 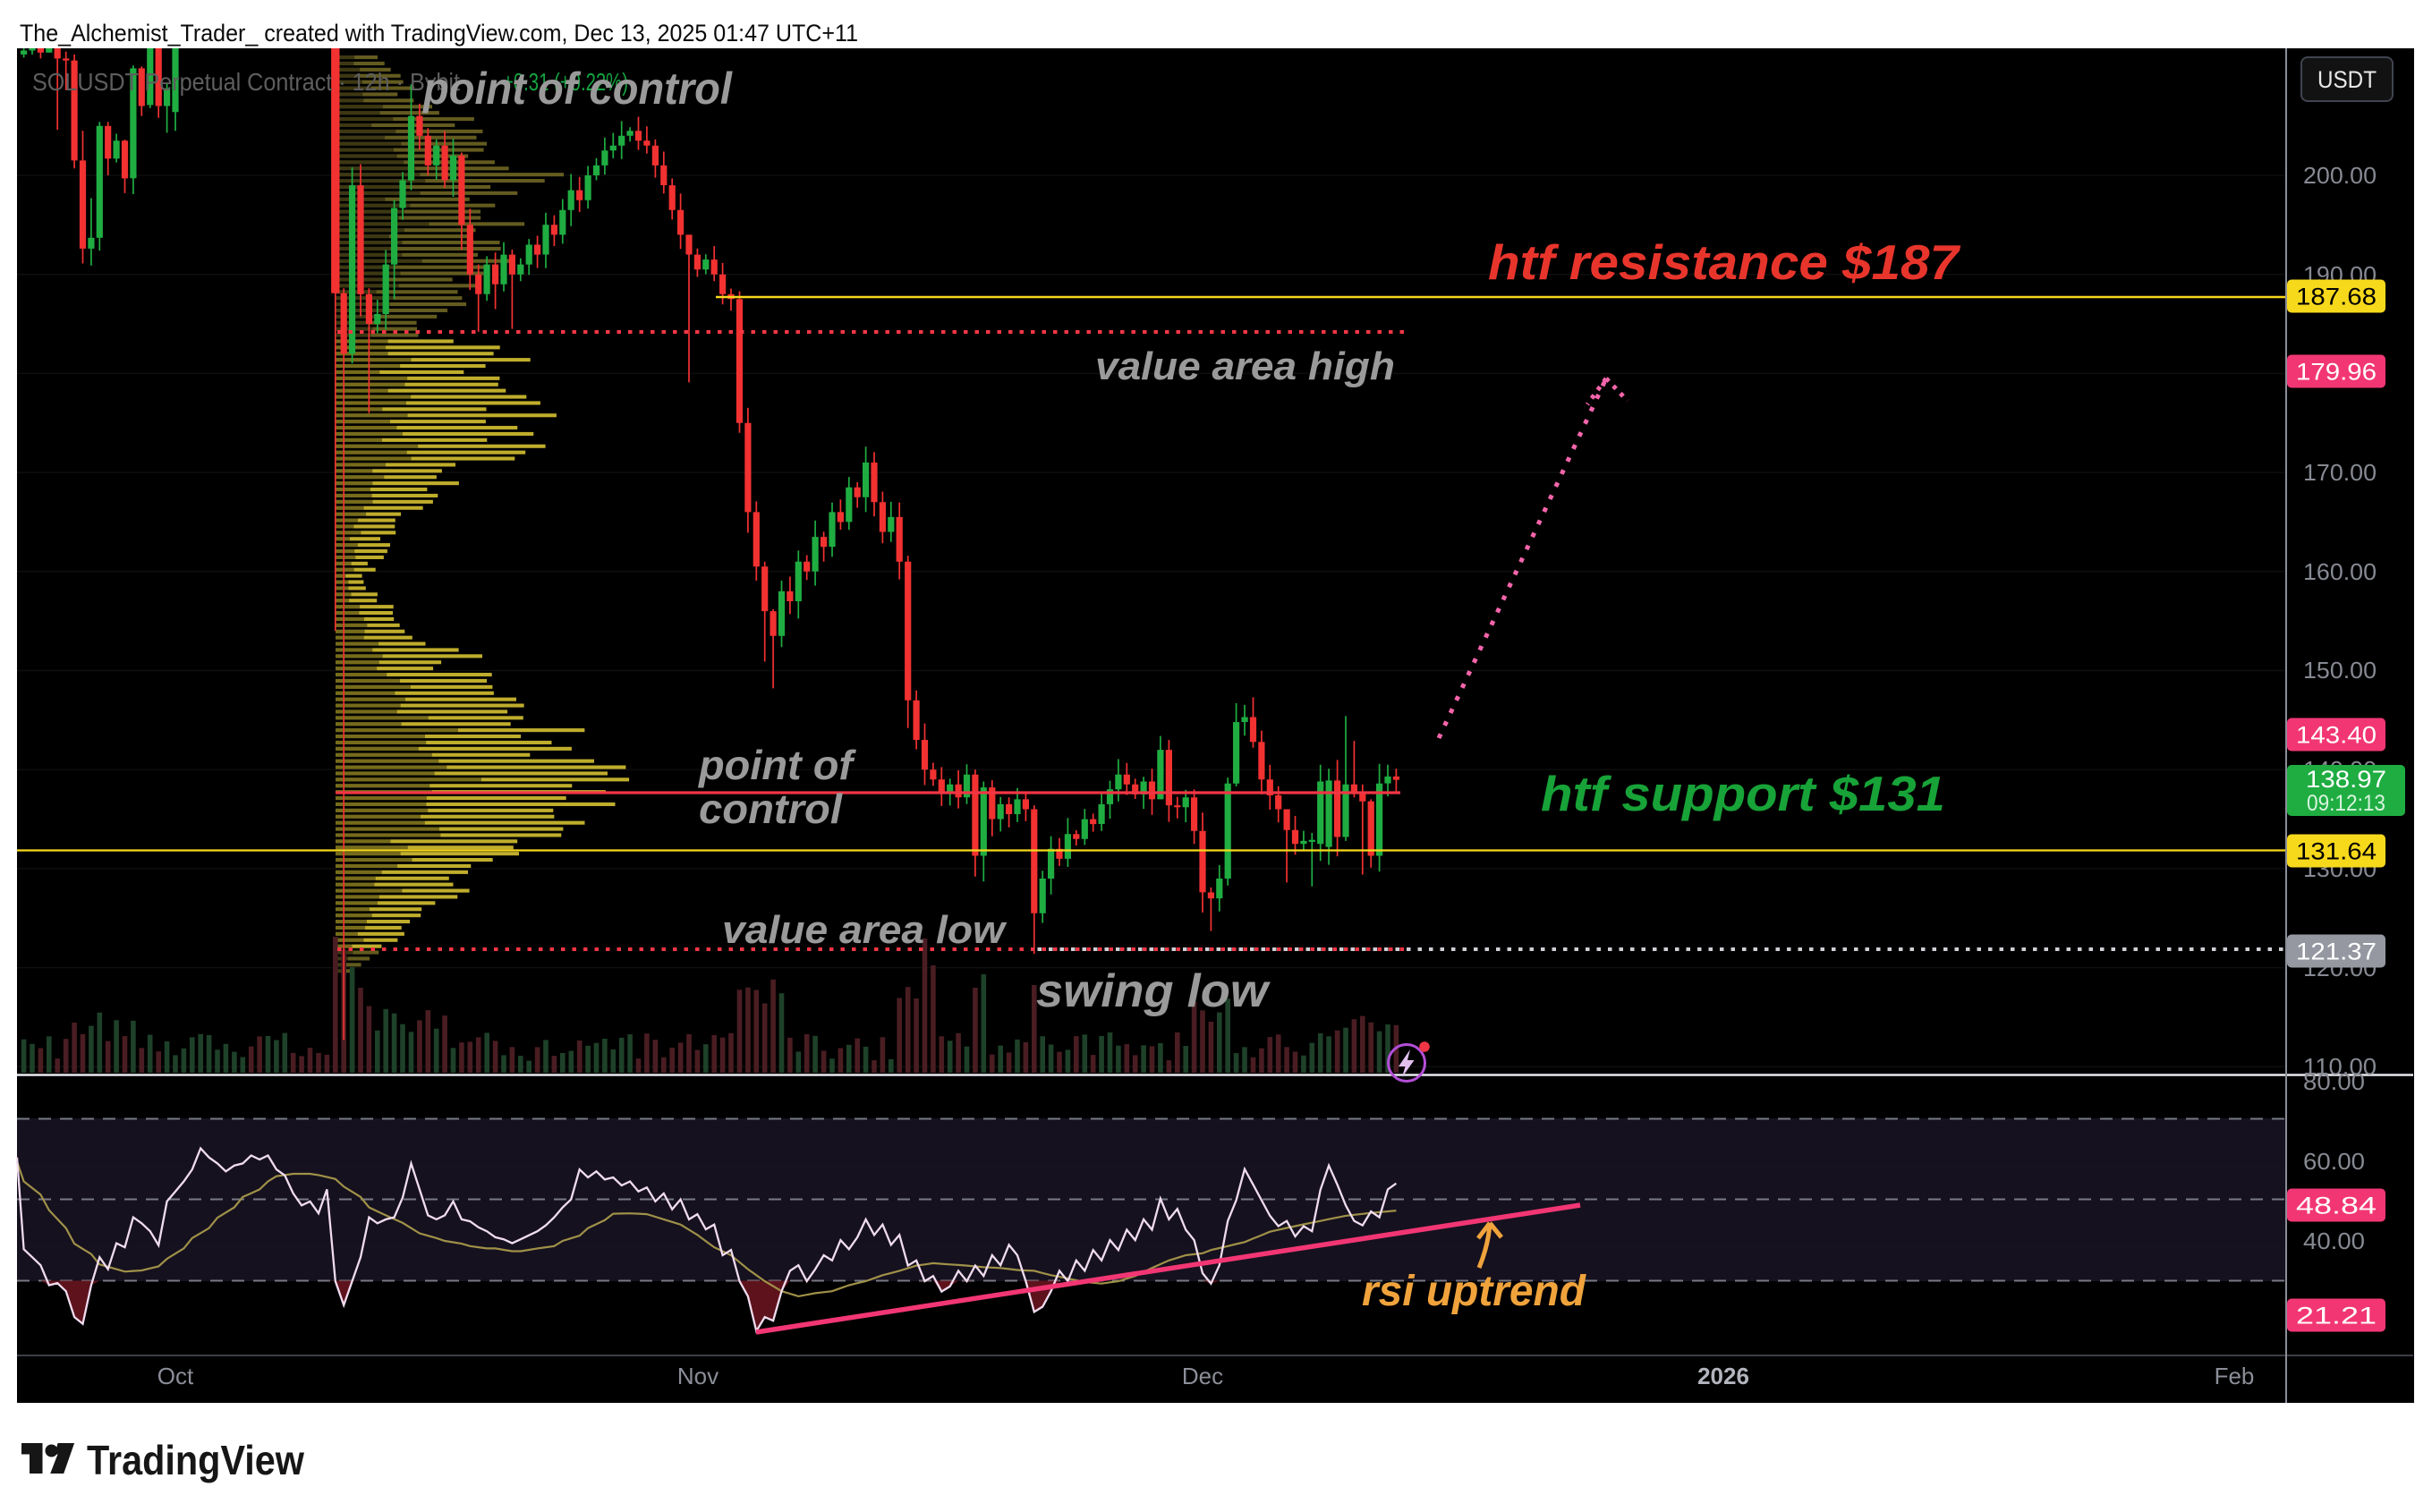 I want to click on svg-text: TradingView, so click(x=195, y=1460).